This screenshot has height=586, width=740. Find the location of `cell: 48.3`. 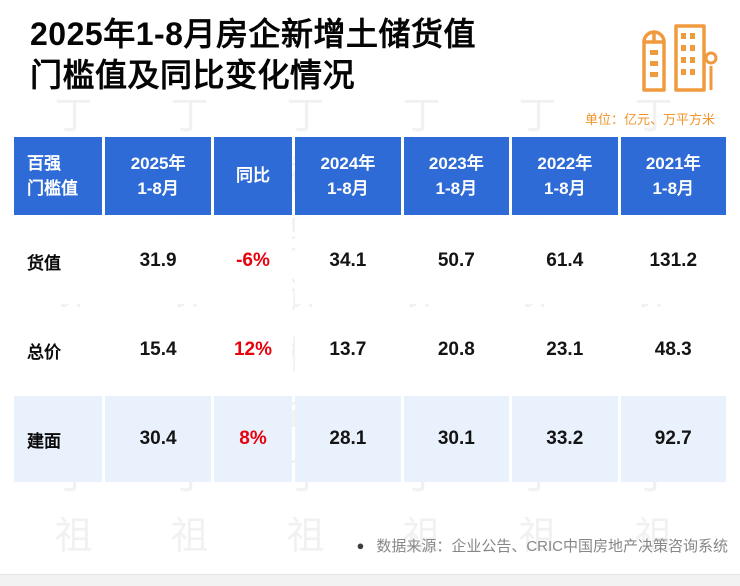

cell: 48.3 is located at coordinates (673, 350).